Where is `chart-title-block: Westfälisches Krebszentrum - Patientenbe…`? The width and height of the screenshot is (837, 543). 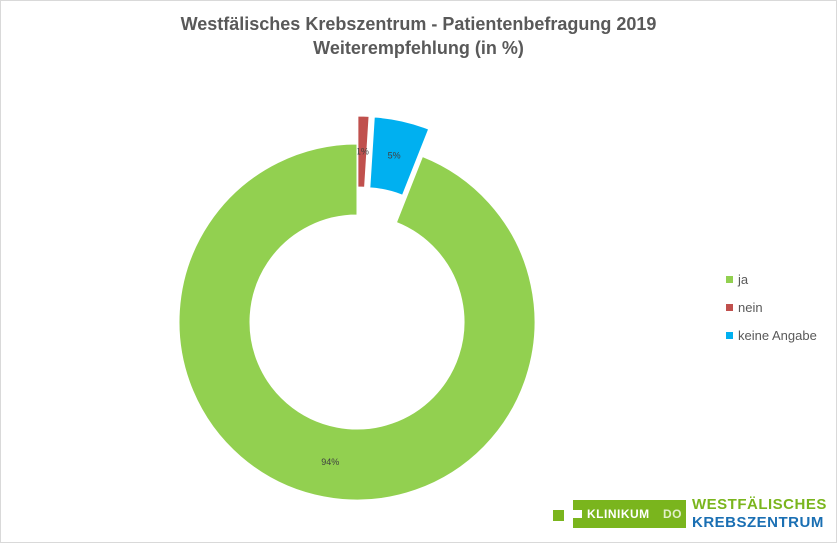 chart-title-block: Westfälisches Krebszentrum - Patientenbe… is located at coordinates (418, 36).